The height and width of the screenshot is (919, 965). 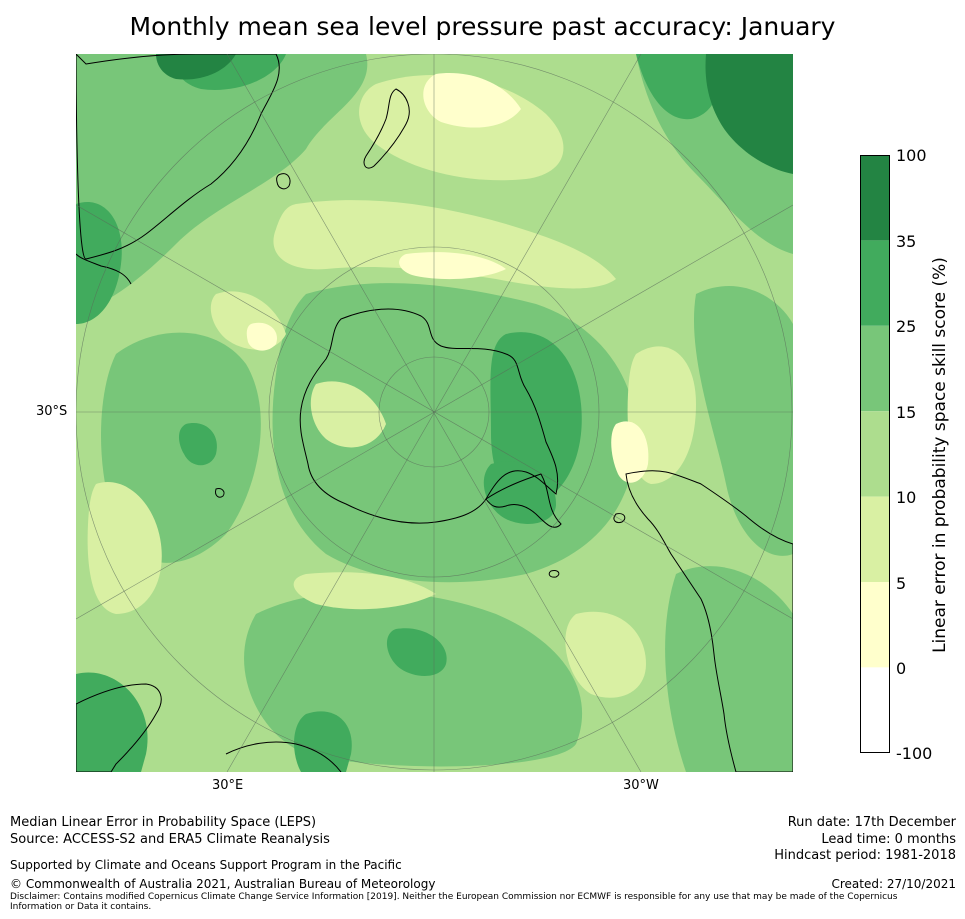 I want to click on colorbar-tick-10: 10, so click(x=906, y=497).